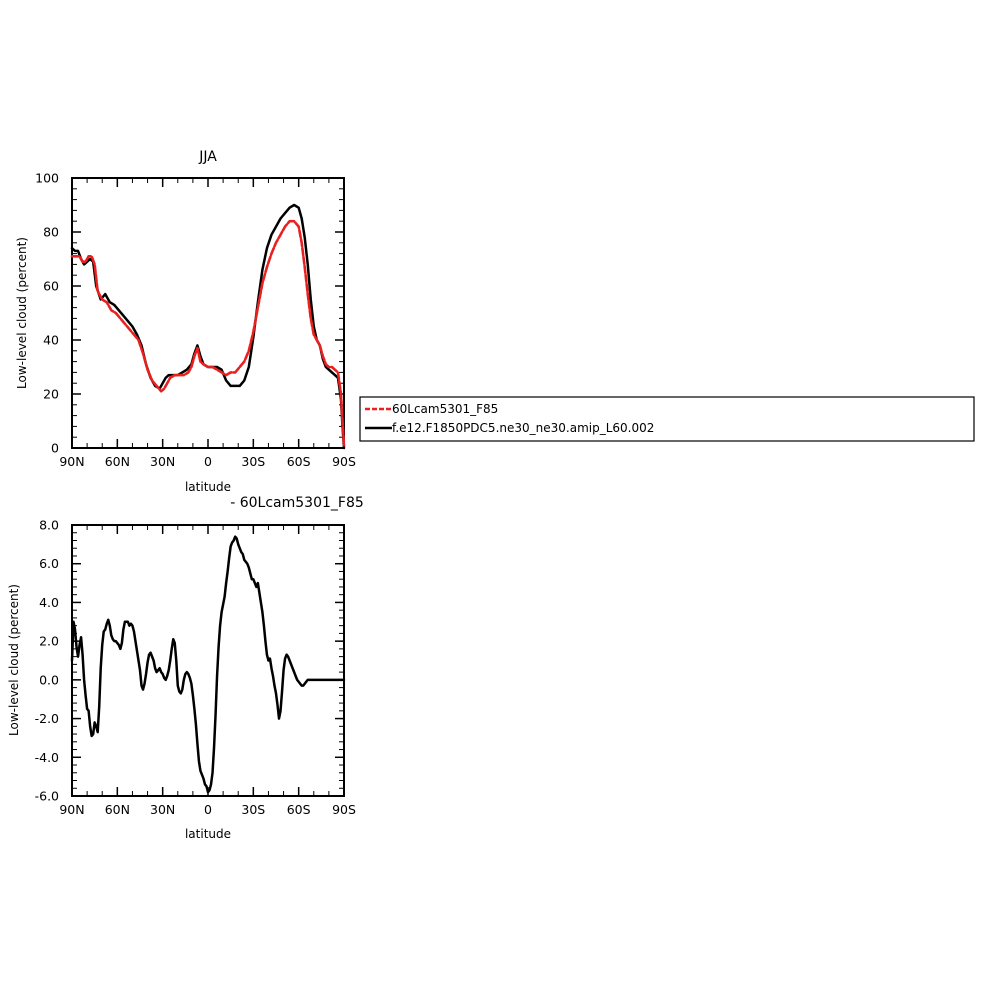 This screenshot has width=989, height=986. What do you see at coordinates (55, 448) in the screenshot?
I see `y-tick-label: 0` at bounding box center [55, 448].